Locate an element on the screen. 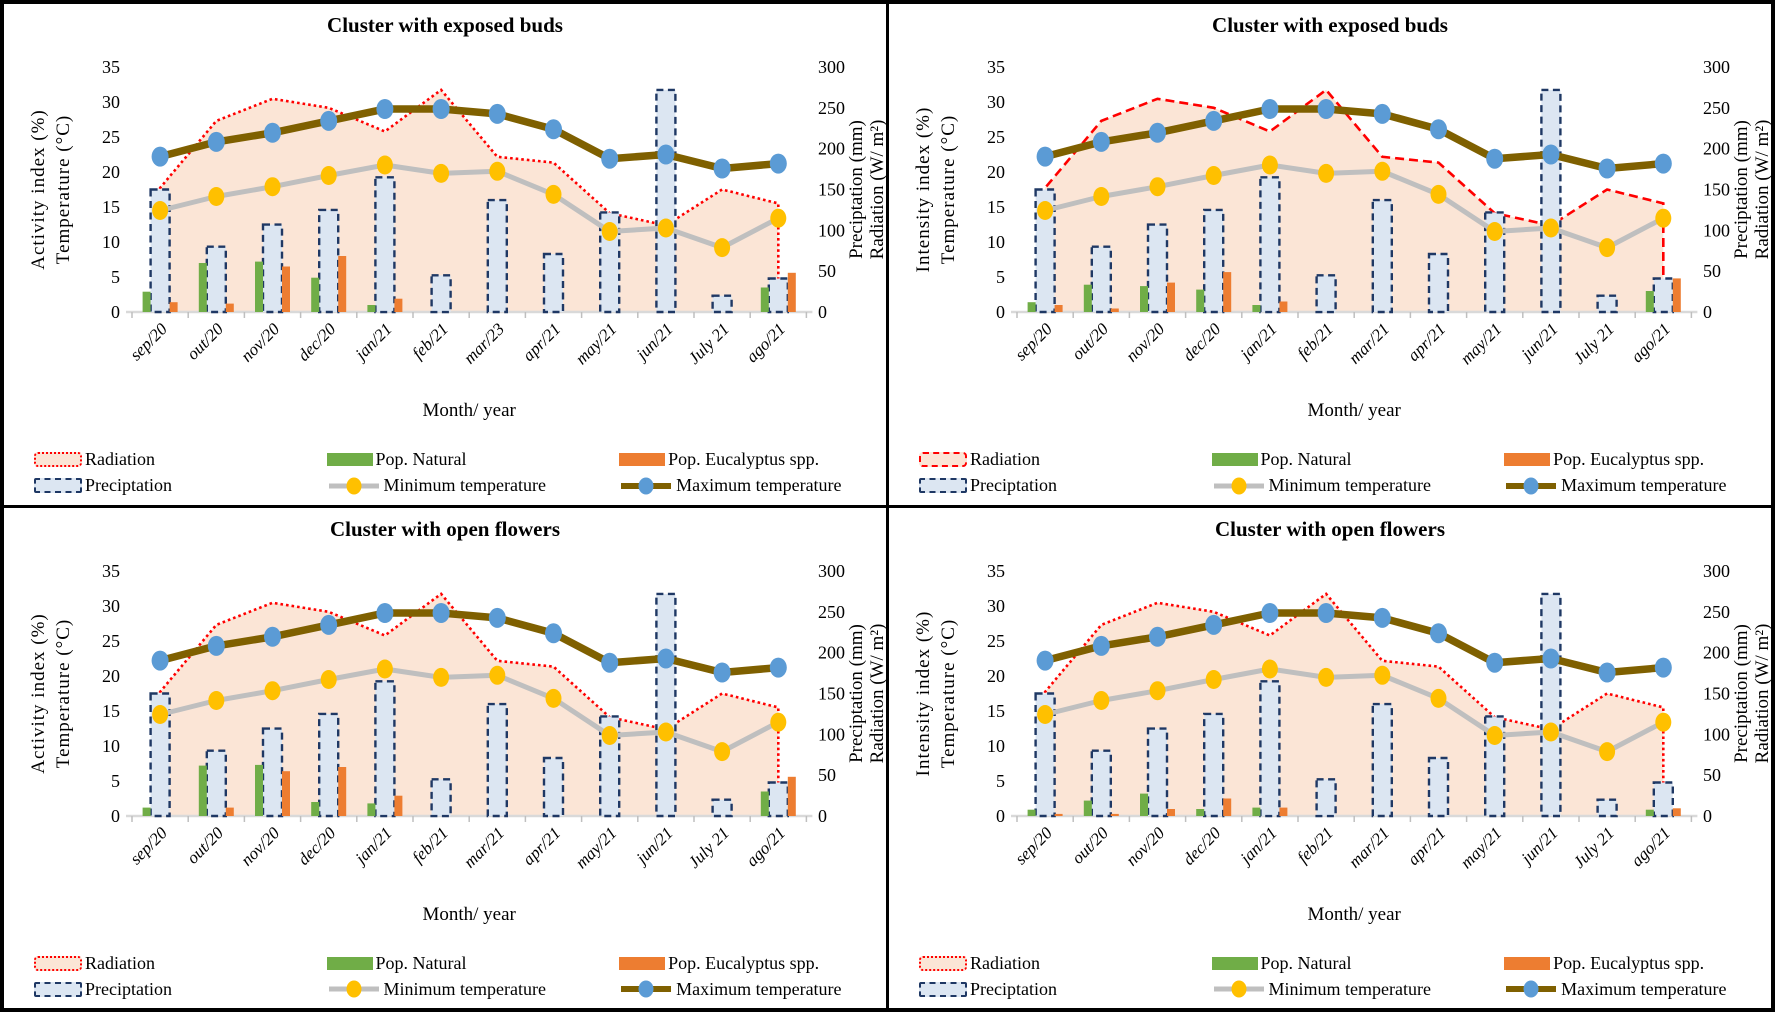 The image size is (1775, 1012). svg-text: 35 is located at coordinates (111, 571).